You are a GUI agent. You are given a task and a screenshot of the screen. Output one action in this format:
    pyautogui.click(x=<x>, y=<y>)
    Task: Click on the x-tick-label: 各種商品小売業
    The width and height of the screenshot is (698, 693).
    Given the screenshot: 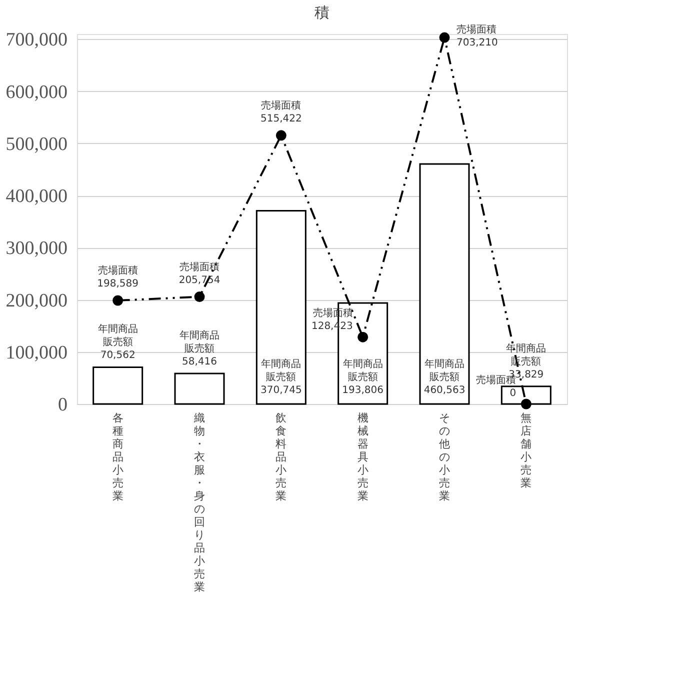 What is the action you would take?
    pyautogui.click(x=118, y=457)
    